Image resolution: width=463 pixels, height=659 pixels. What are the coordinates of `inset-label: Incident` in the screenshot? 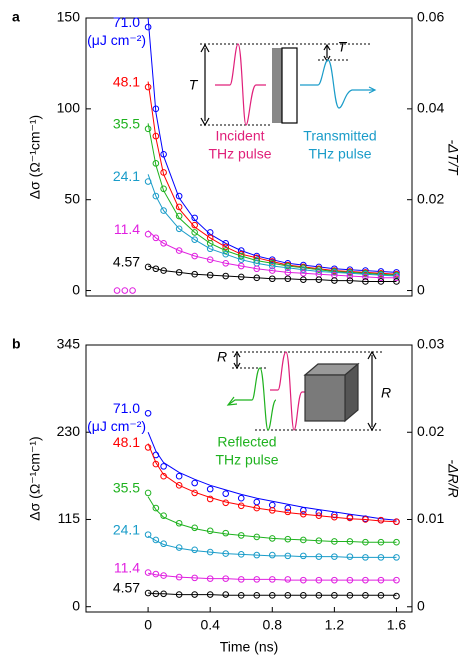 It's located at (239, 136).